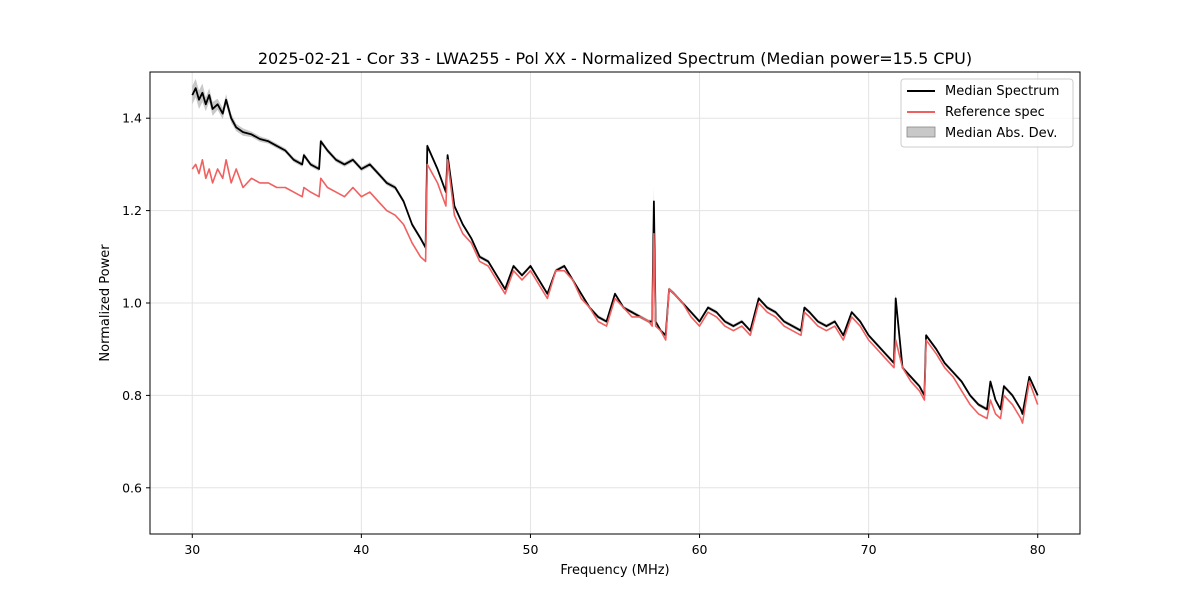 This screenshot has height=600, width=1200. What do you see at coordinates (132, 487) in the screenshot?
I see `y-tick-label: 0.6` at bounding box center [132, 487].